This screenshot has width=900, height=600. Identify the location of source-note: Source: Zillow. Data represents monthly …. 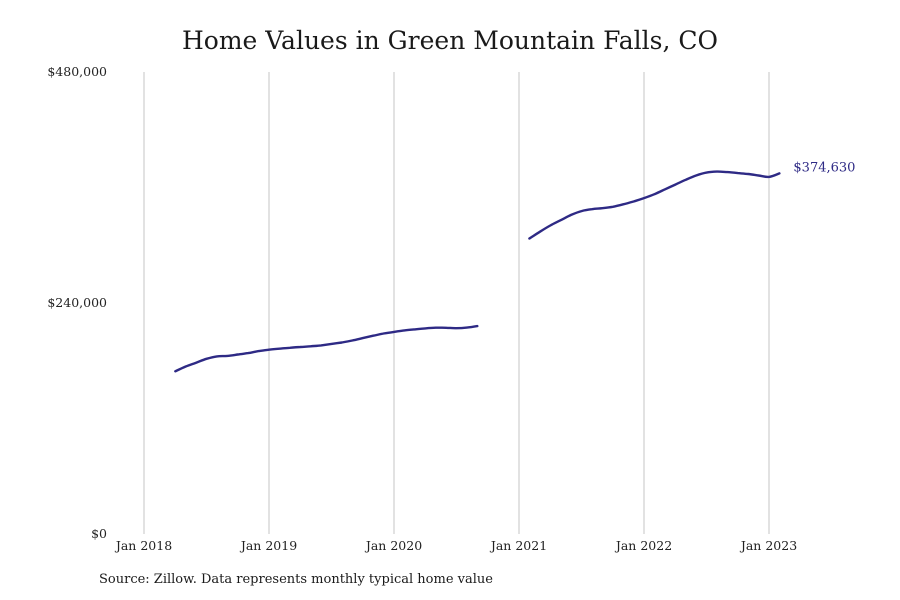
(296, 579).